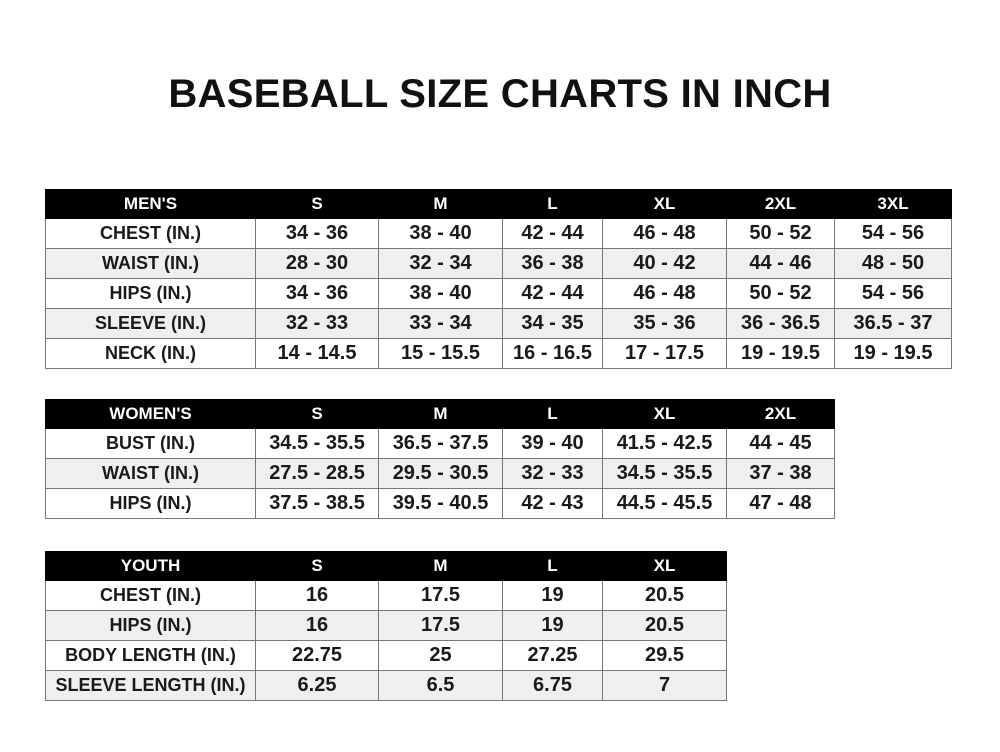 The width and height of the screenshot is (1000, 752). What do you see at coordinates (552, 263) in the screenshot?
I see `size-value: 36 - 38` at bounding box center [552, 263].